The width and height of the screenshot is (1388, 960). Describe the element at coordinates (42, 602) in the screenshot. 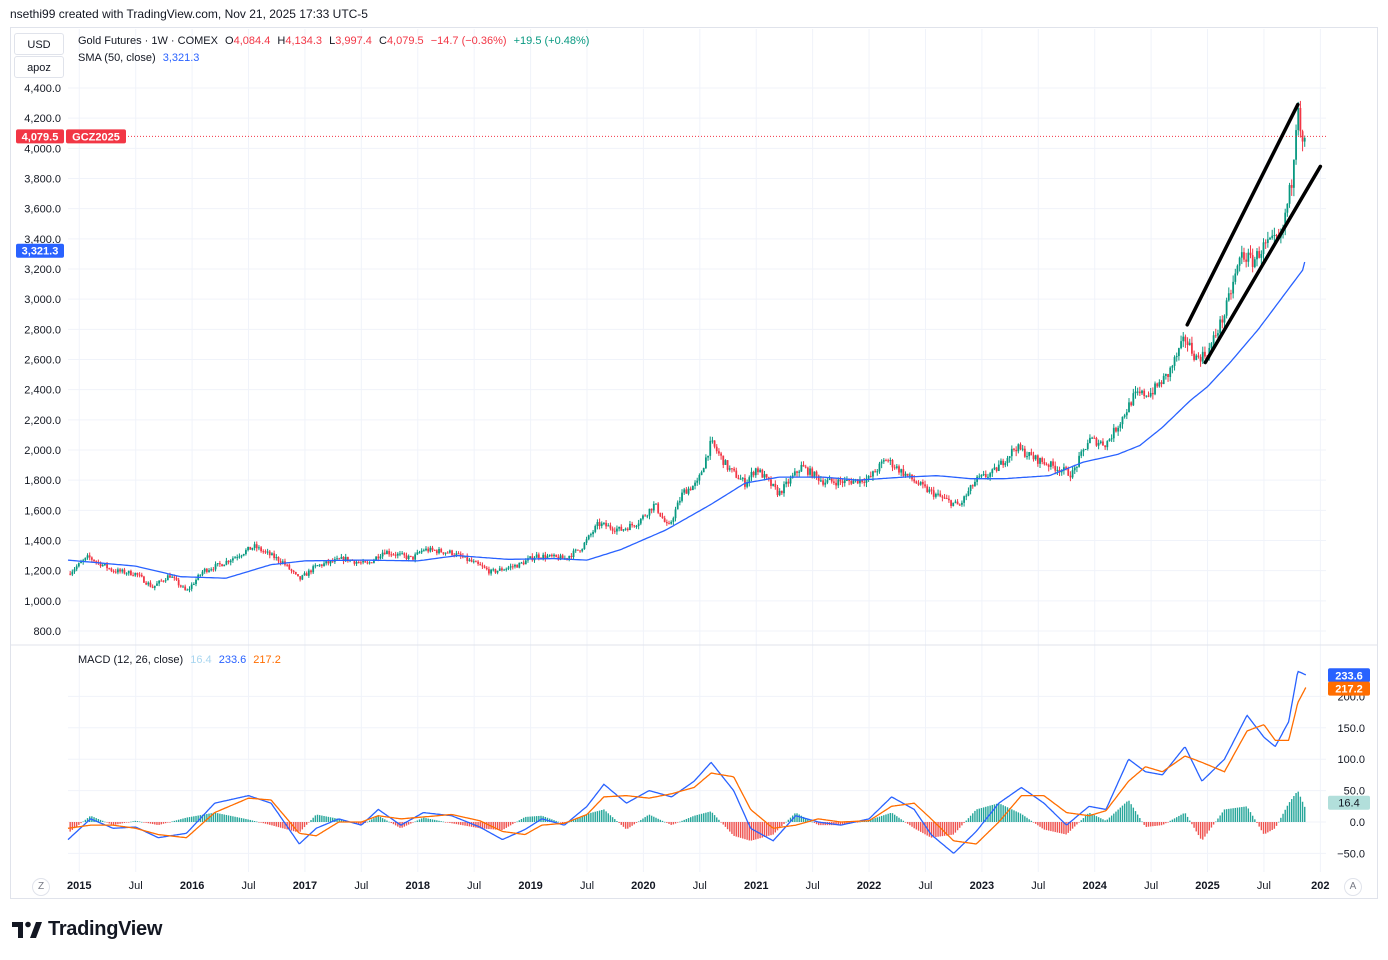

I see `price-axis-tick: 1,000.0` at that location.